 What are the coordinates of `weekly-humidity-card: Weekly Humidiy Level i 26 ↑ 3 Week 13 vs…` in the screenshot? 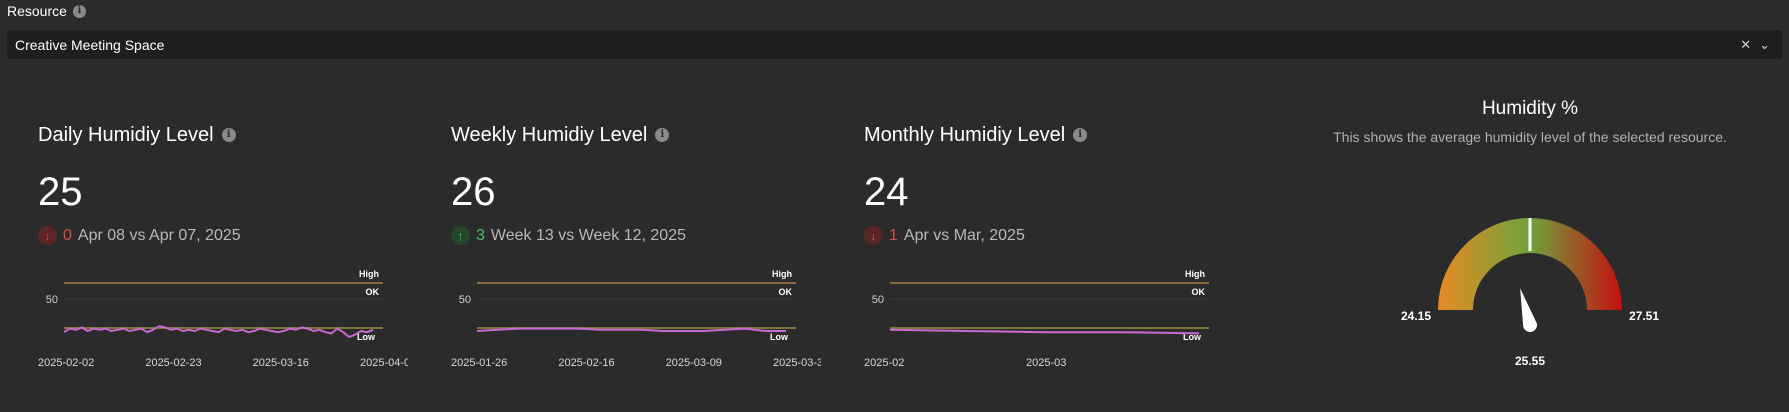 It's located at (641, 252).